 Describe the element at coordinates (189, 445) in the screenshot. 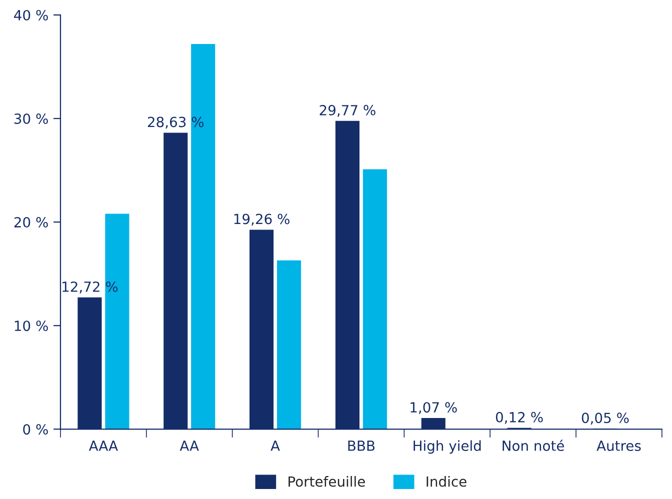

I see `x-tick-label: AA` at that location.